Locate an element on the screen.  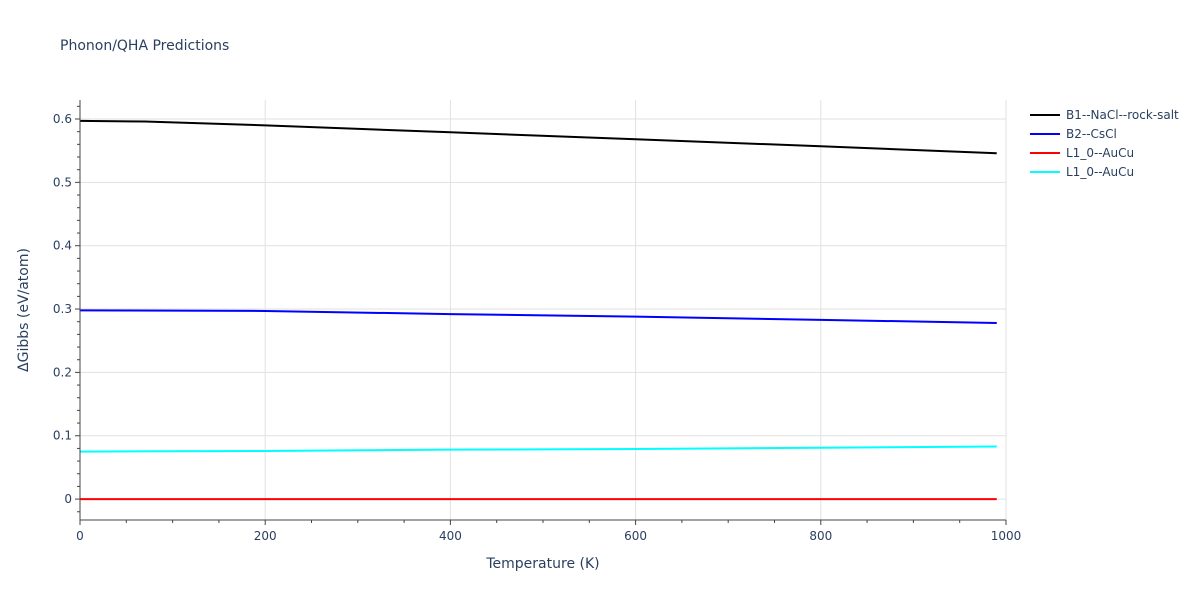
legend-item: B2--CsCl is located at coordinates (1073, 134).